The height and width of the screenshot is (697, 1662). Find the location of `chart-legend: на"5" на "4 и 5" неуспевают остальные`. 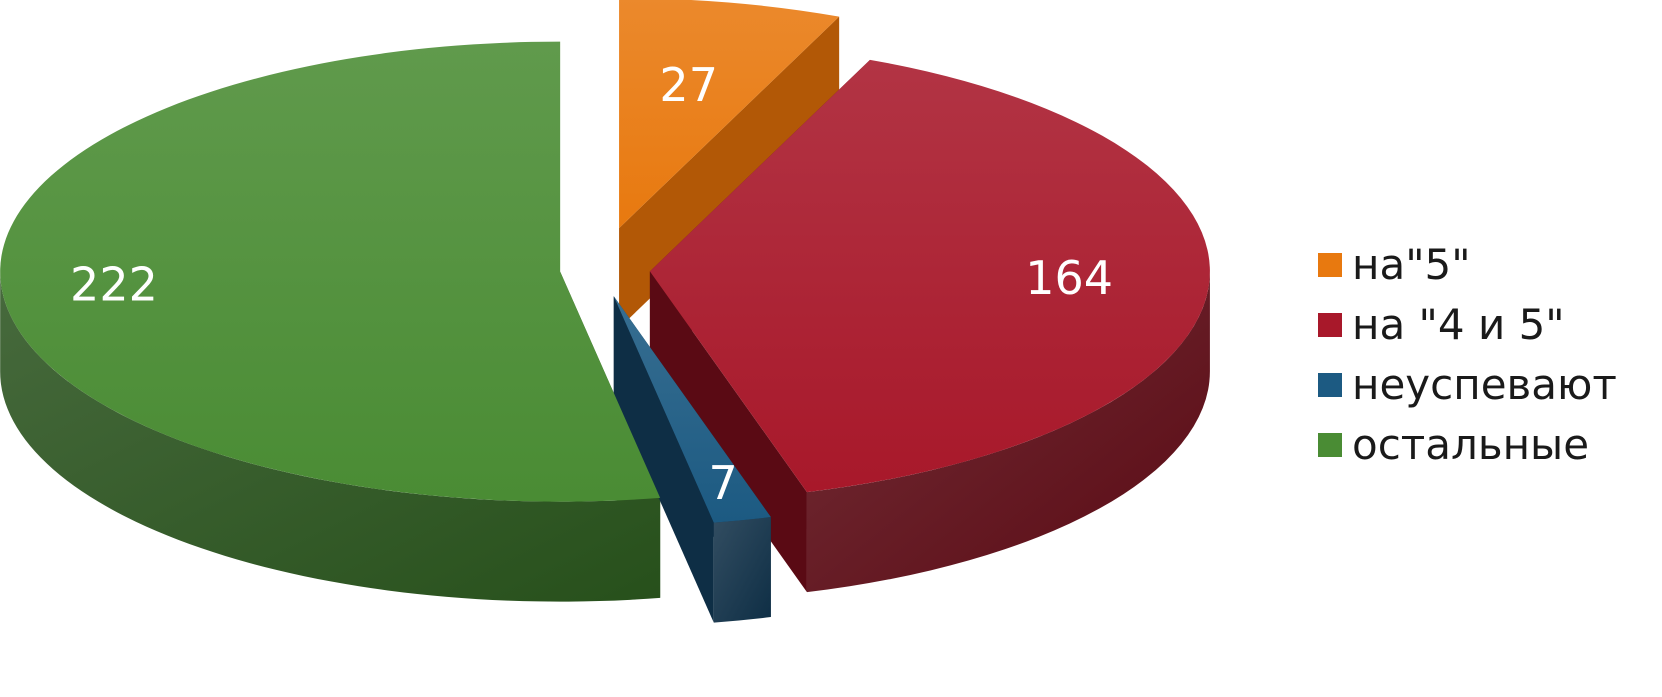

chart-legend: на"5" на "4 и 5" неуспевают остальные is located at coordinates (1467, 355).